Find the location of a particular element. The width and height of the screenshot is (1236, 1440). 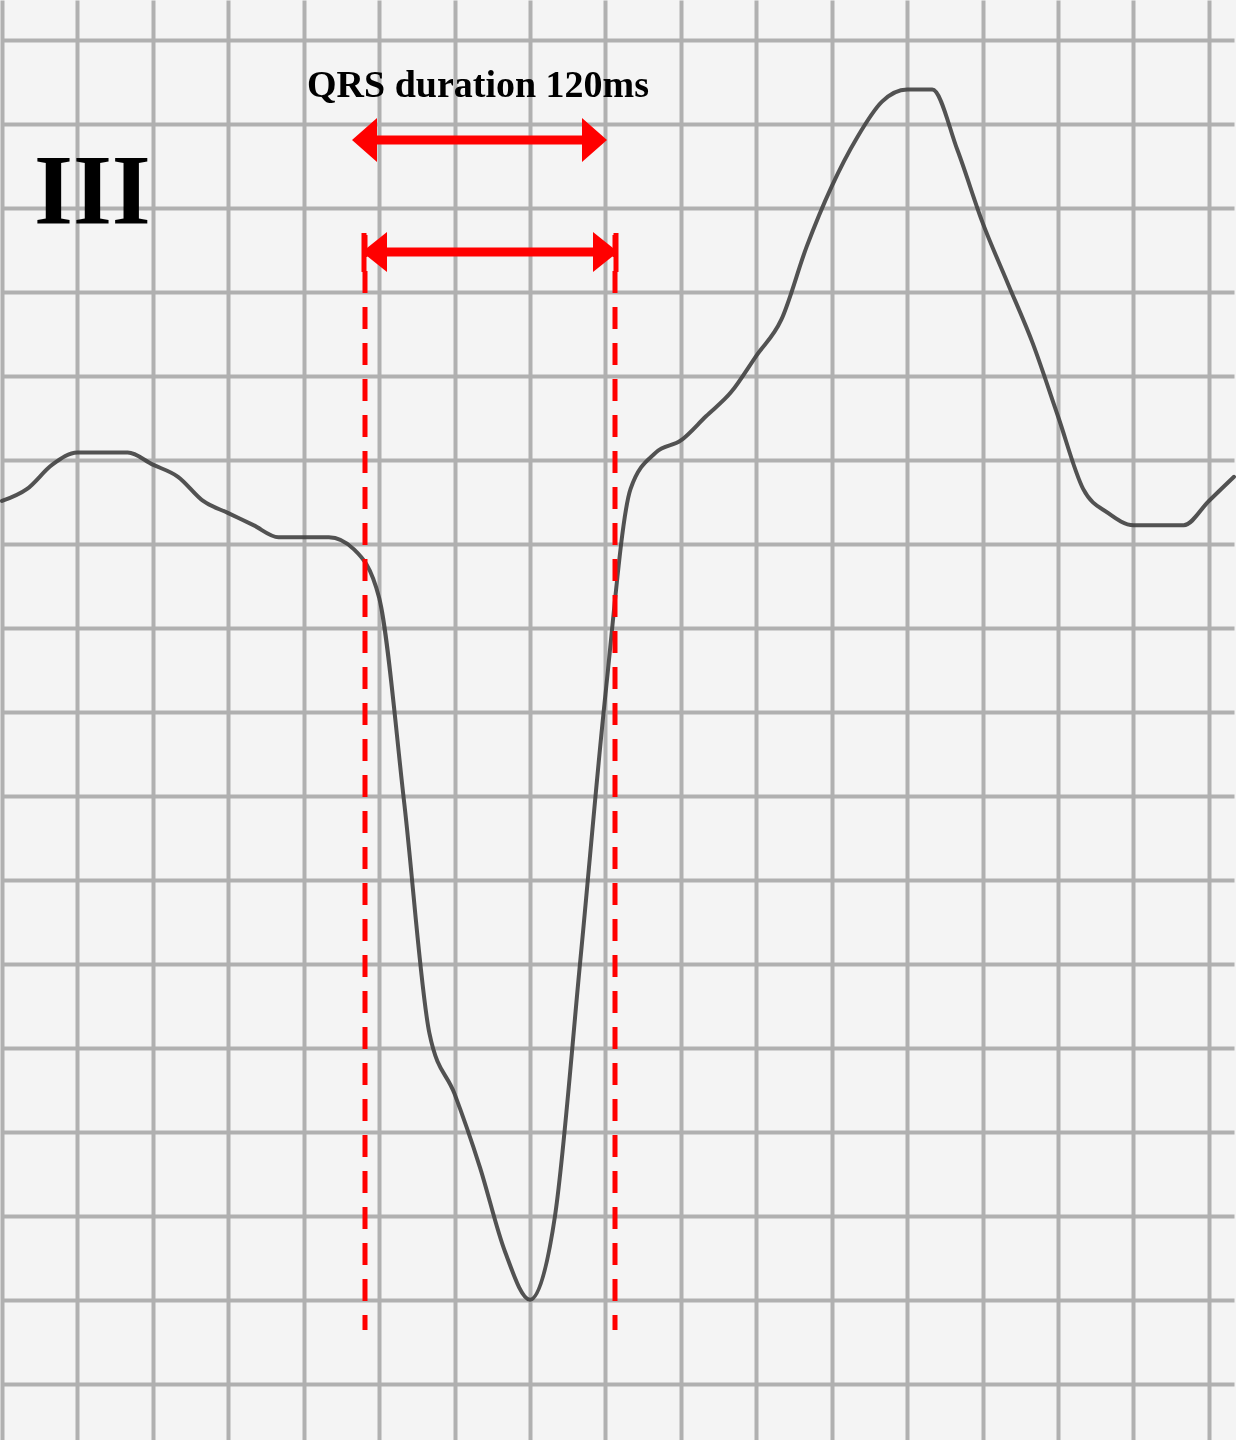

chart-title: III is located at coordinates (92, 189).